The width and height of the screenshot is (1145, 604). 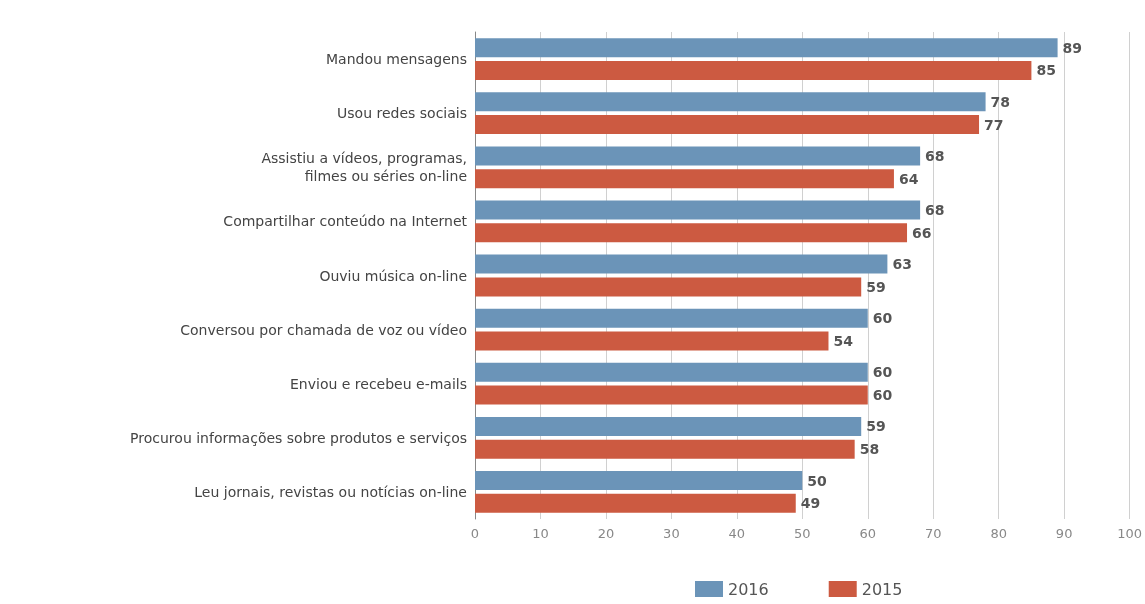 What do you see at coordinates (1072, 47) in the screenshot?
I see `data-label: 89` at bounding box center [1072, 47].